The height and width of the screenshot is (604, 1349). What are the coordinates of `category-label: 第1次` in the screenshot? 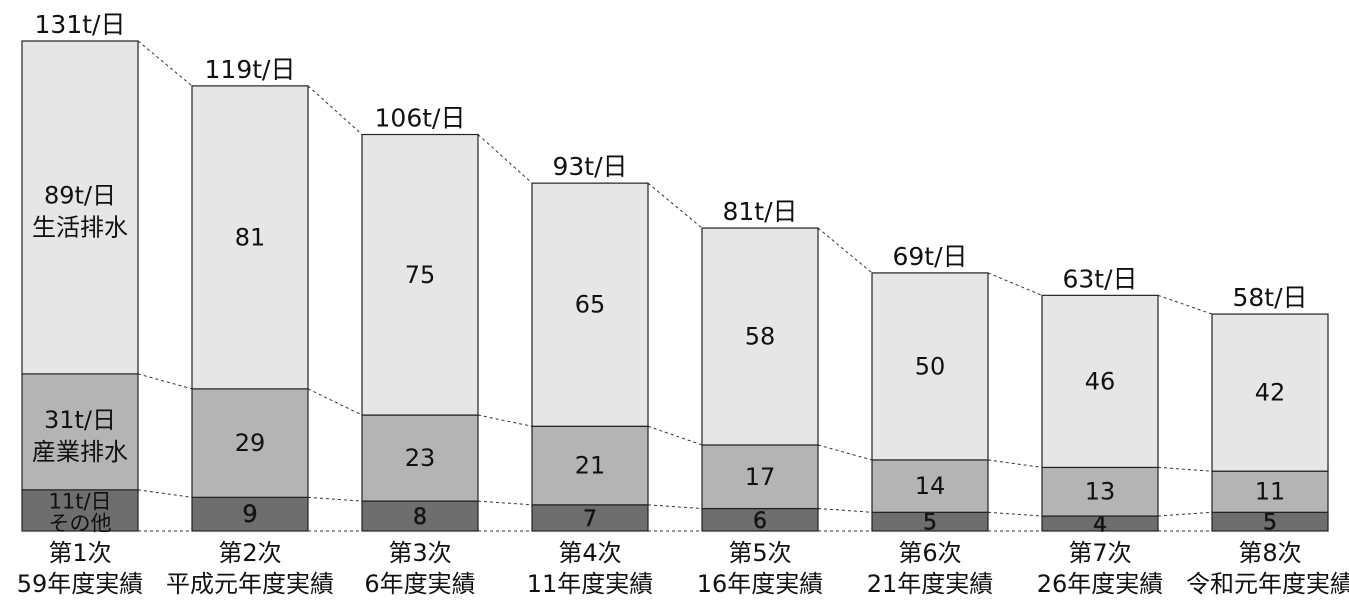 It's located at (79, 553).